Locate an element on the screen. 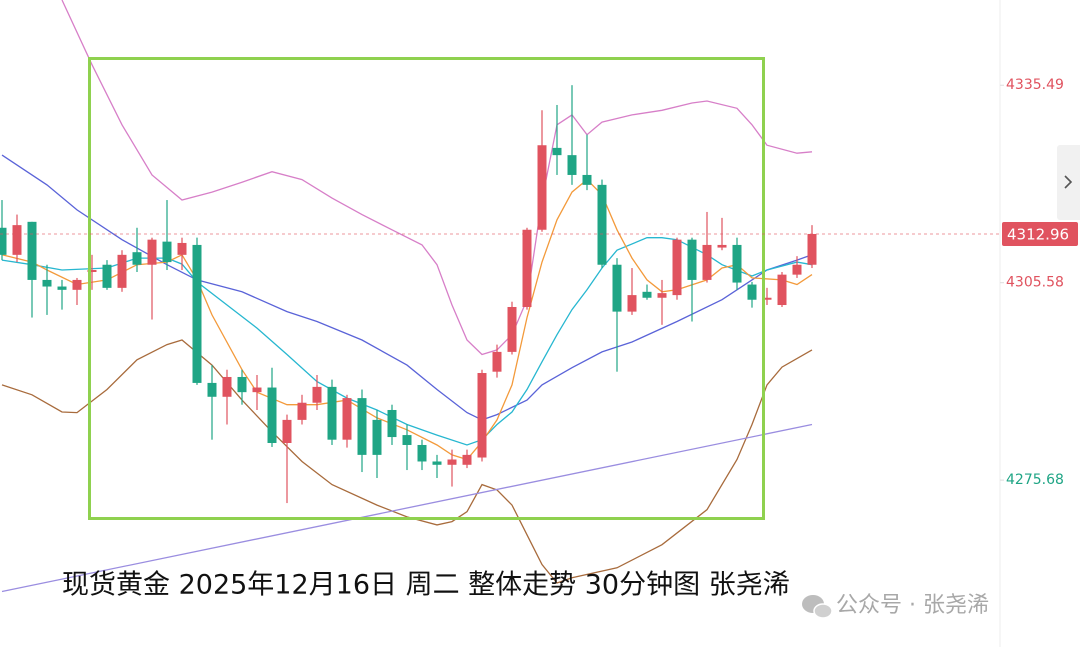 This screenshot has height=647, width=1080. y-tick-label: 4305.58 is located at coordinates (1035, 283).